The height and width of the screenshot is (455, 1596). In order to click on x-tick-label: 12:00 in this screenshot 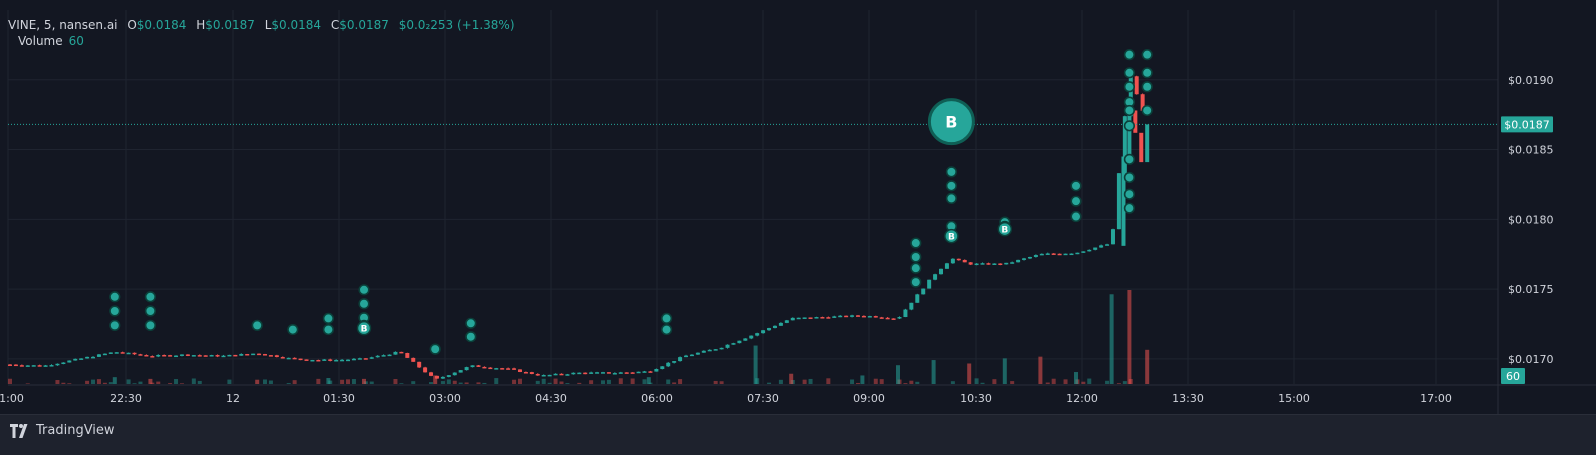, I will do `click(1082, 398)`.